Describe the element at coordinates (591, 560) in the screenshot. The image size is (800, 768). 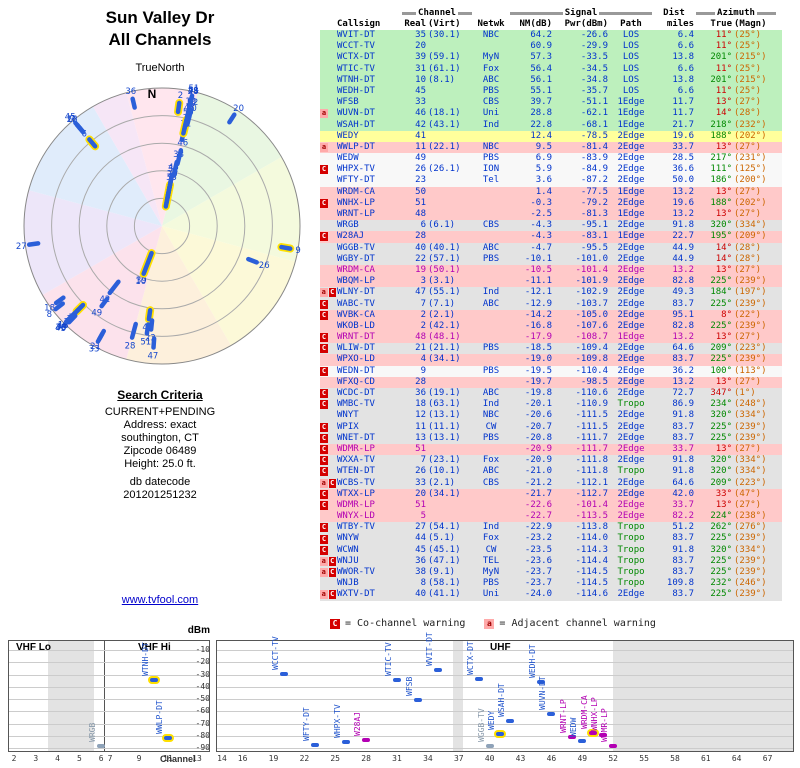
I see `power-cell: -114.4` at that location.